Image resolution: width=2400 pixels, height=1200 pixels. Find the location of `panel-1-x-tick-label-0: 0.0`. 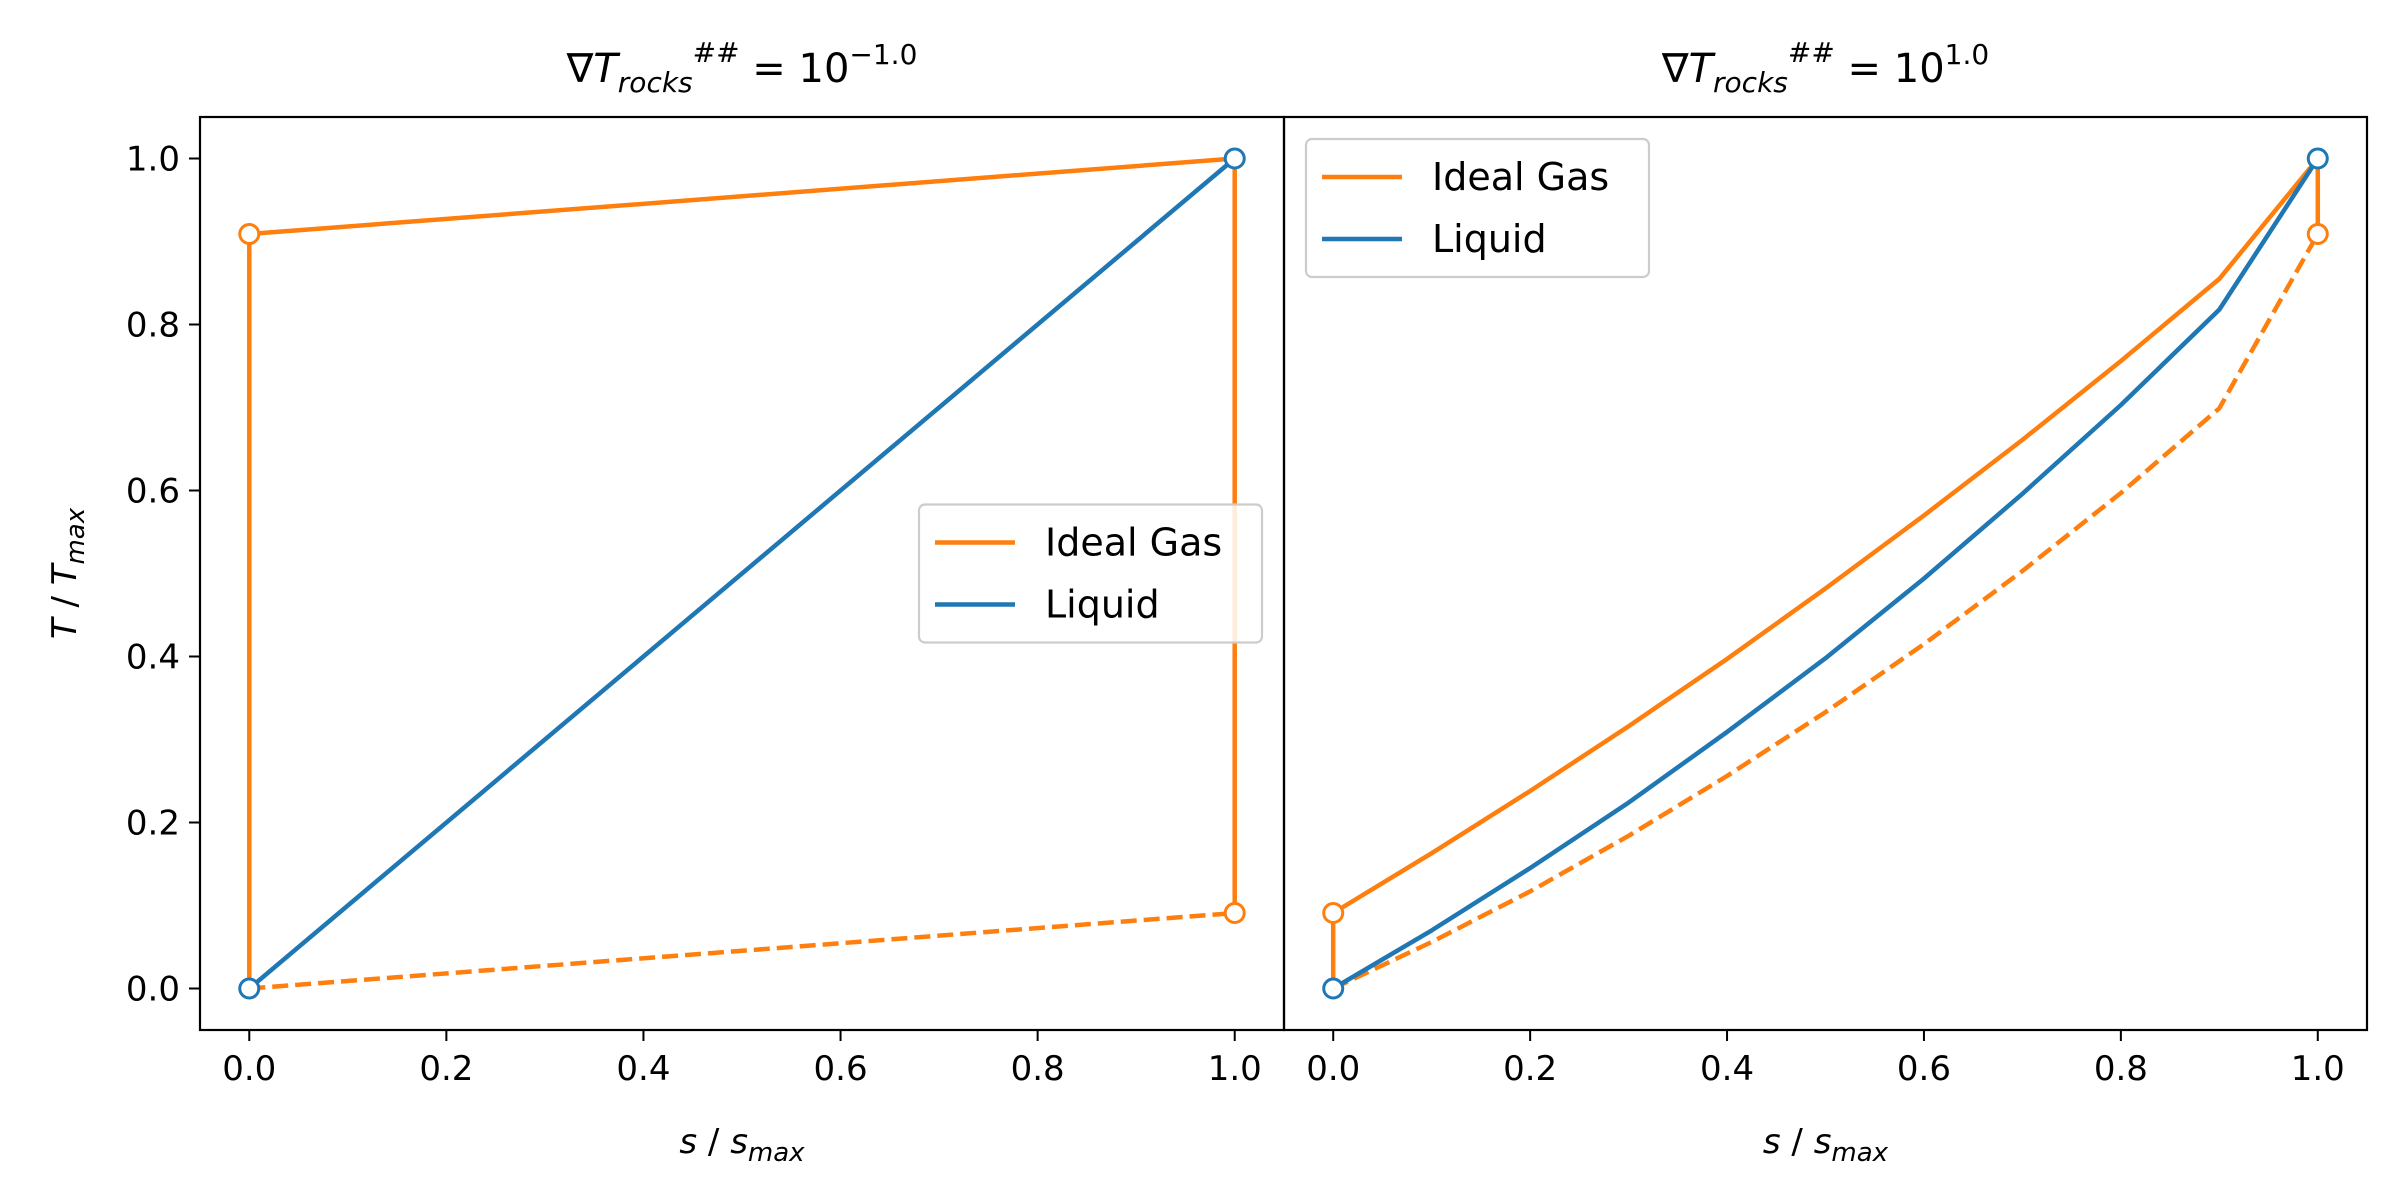

panel-1-x-tick-label-0: 0.0 is located at coordinates (249, 1069).